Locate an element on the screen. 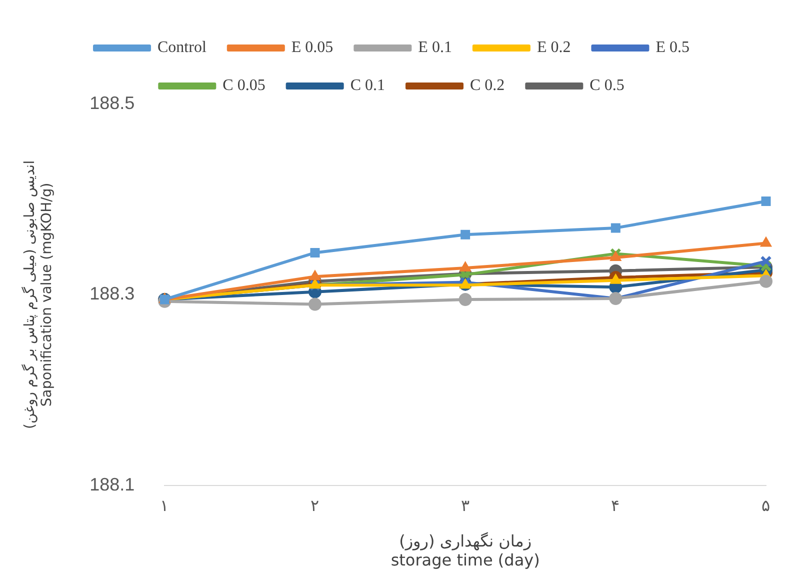 The height and width of the screenshot is (587, 794). legend-label: C 0.1 is located at coordinates (367, 85).